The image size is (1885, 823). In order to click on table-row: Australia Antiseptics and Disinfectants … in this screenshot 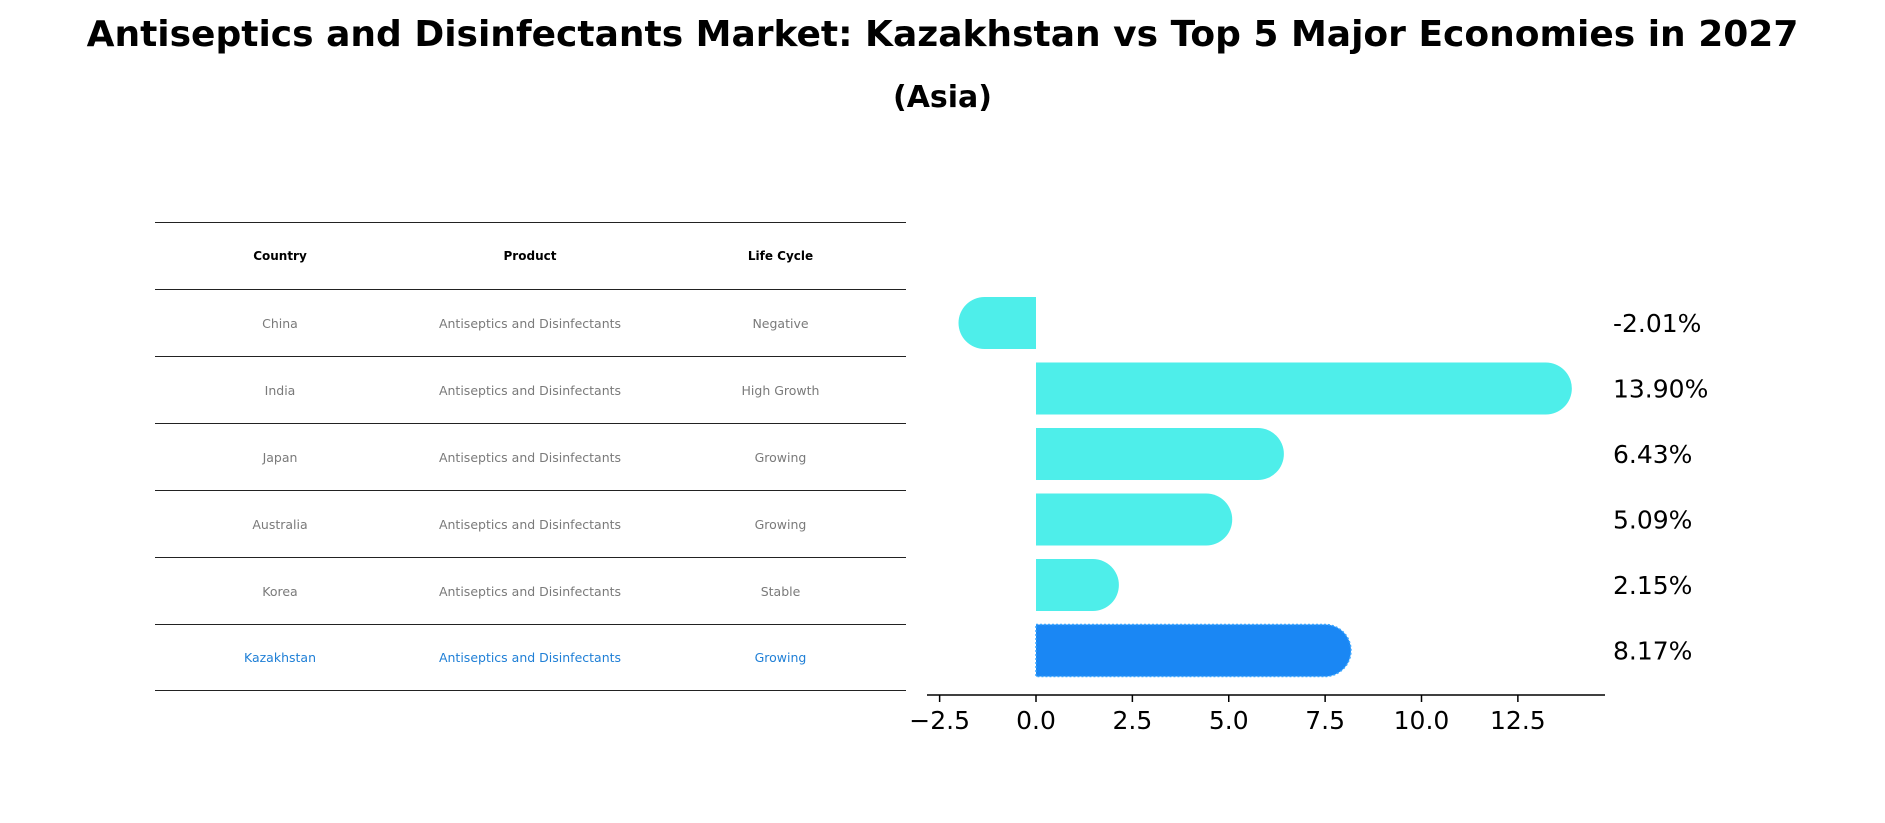, I will do `click(530, 523)`.